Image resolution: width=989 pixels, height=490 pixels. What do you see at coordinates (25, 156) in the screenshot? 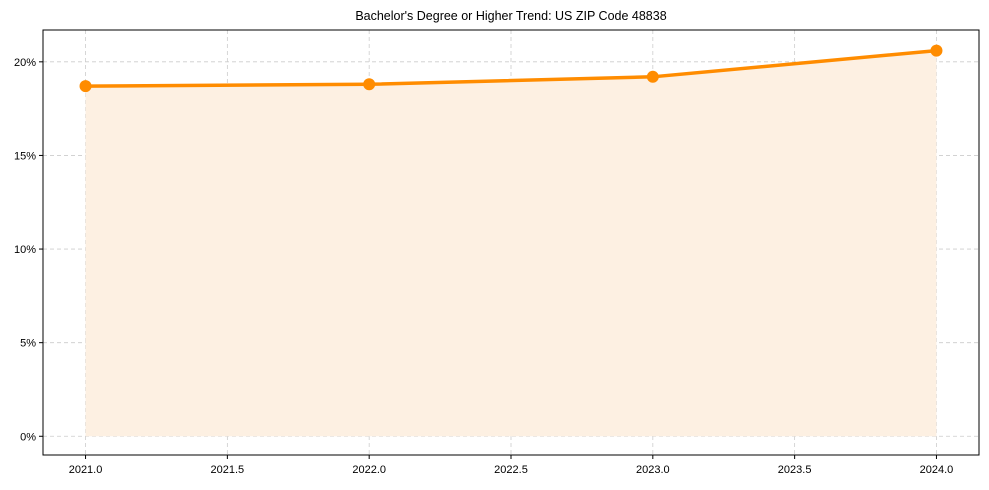
I see `y-tick-label: 15%` at bounding box center [25, 156].